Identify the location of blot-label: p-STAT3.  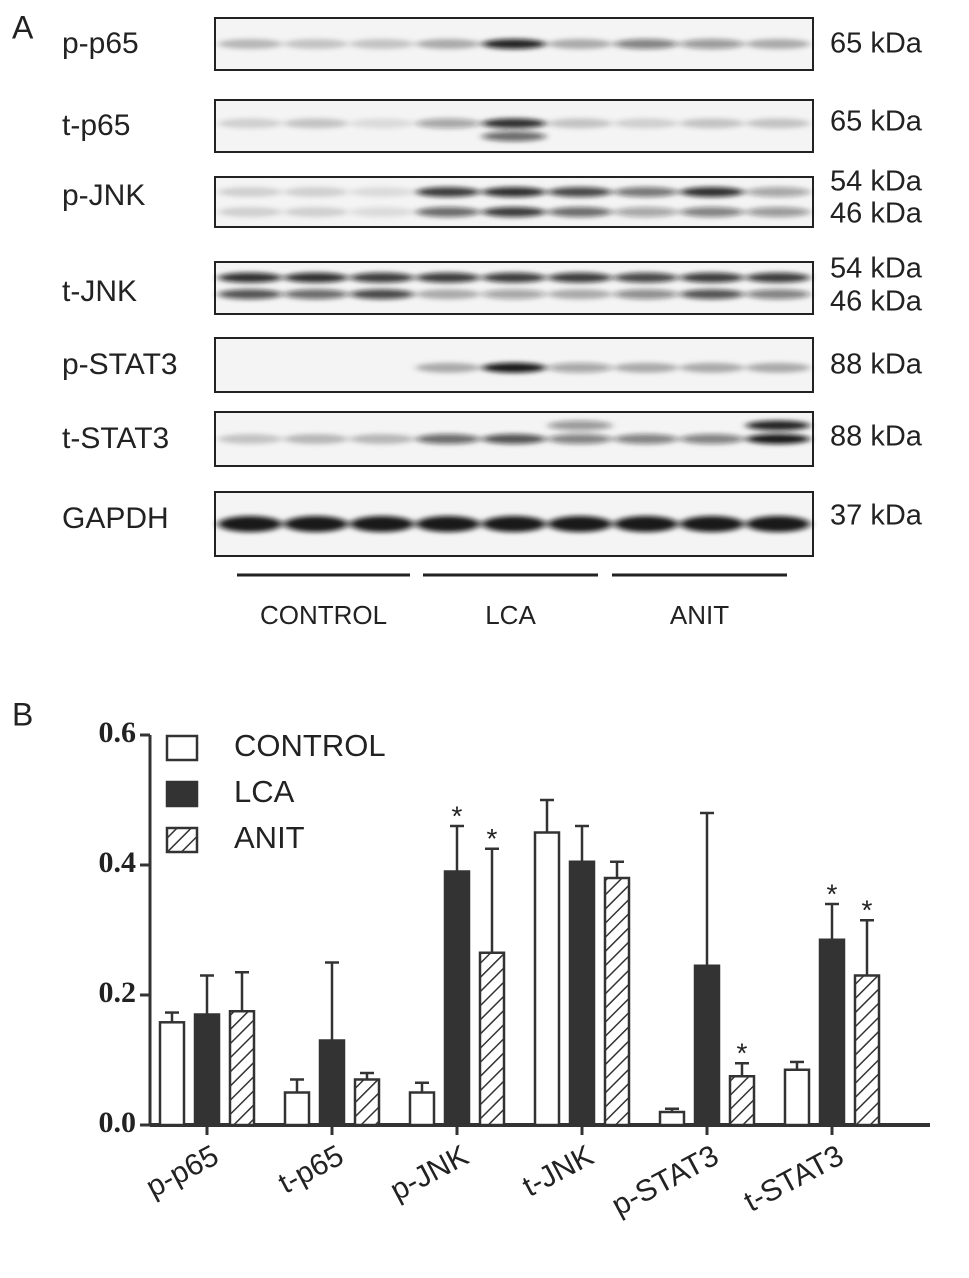
(120, 364).